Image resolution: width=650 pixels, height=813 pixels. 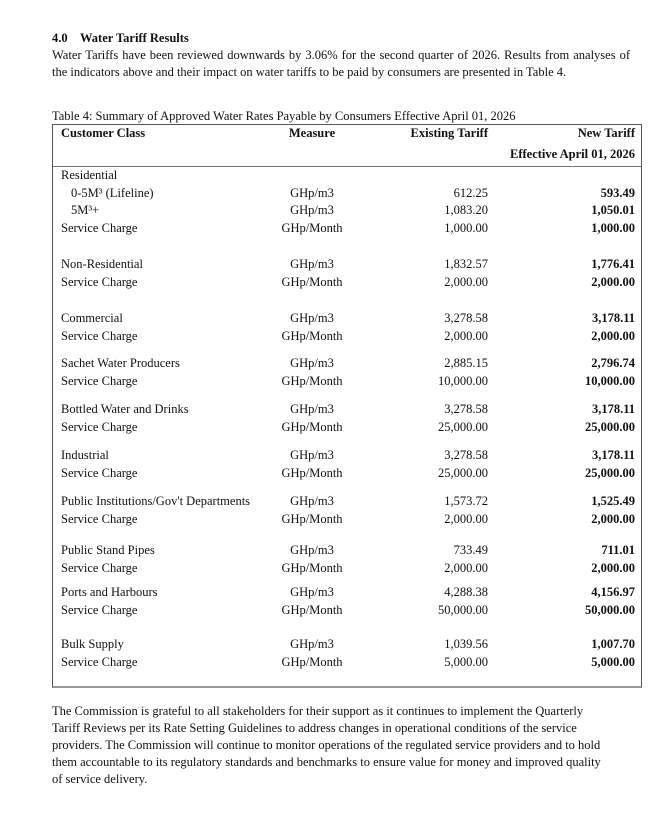 I want to click on customer-class-cell: Residential, so click(x=89, y=175).